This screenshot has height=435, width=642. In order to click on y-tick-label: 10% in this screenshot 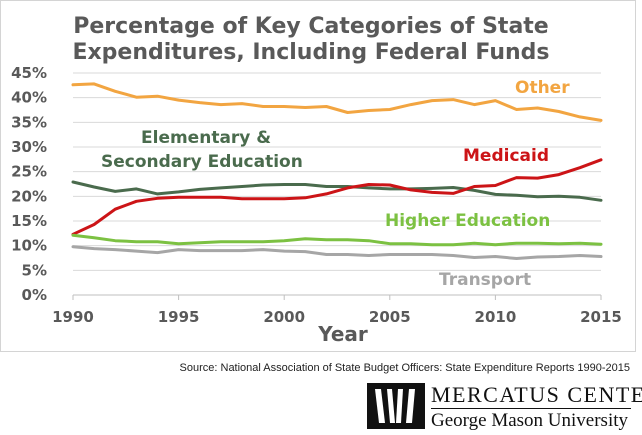, I will do `click(29, 246)`.